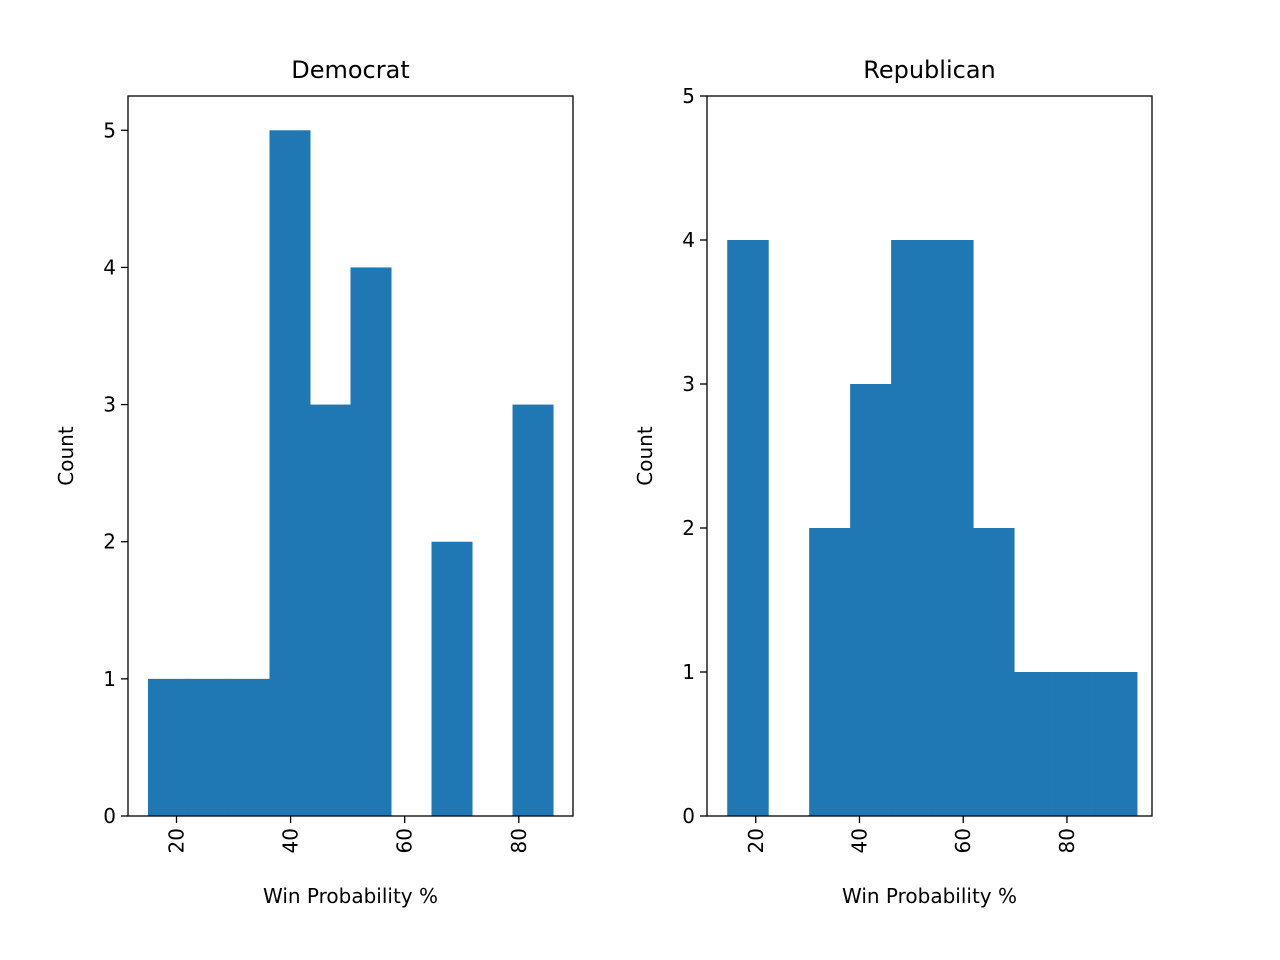 This screenshot has width=1280, height=960. I want to click on republican-y-tick-label: 4, so click(688, 240).